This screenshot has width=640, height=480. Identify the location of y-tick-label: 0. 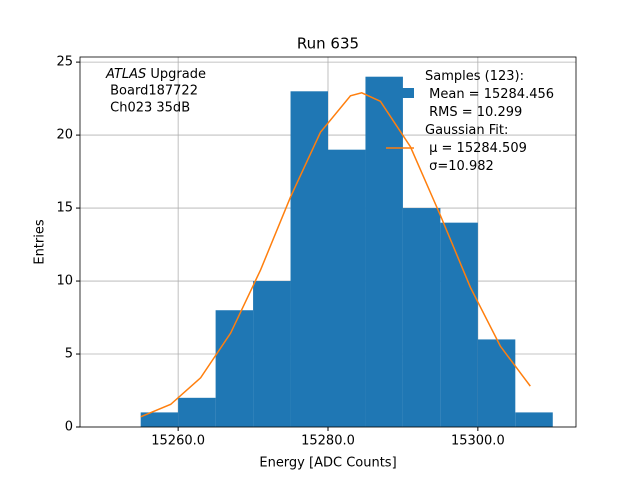
(69, 427).